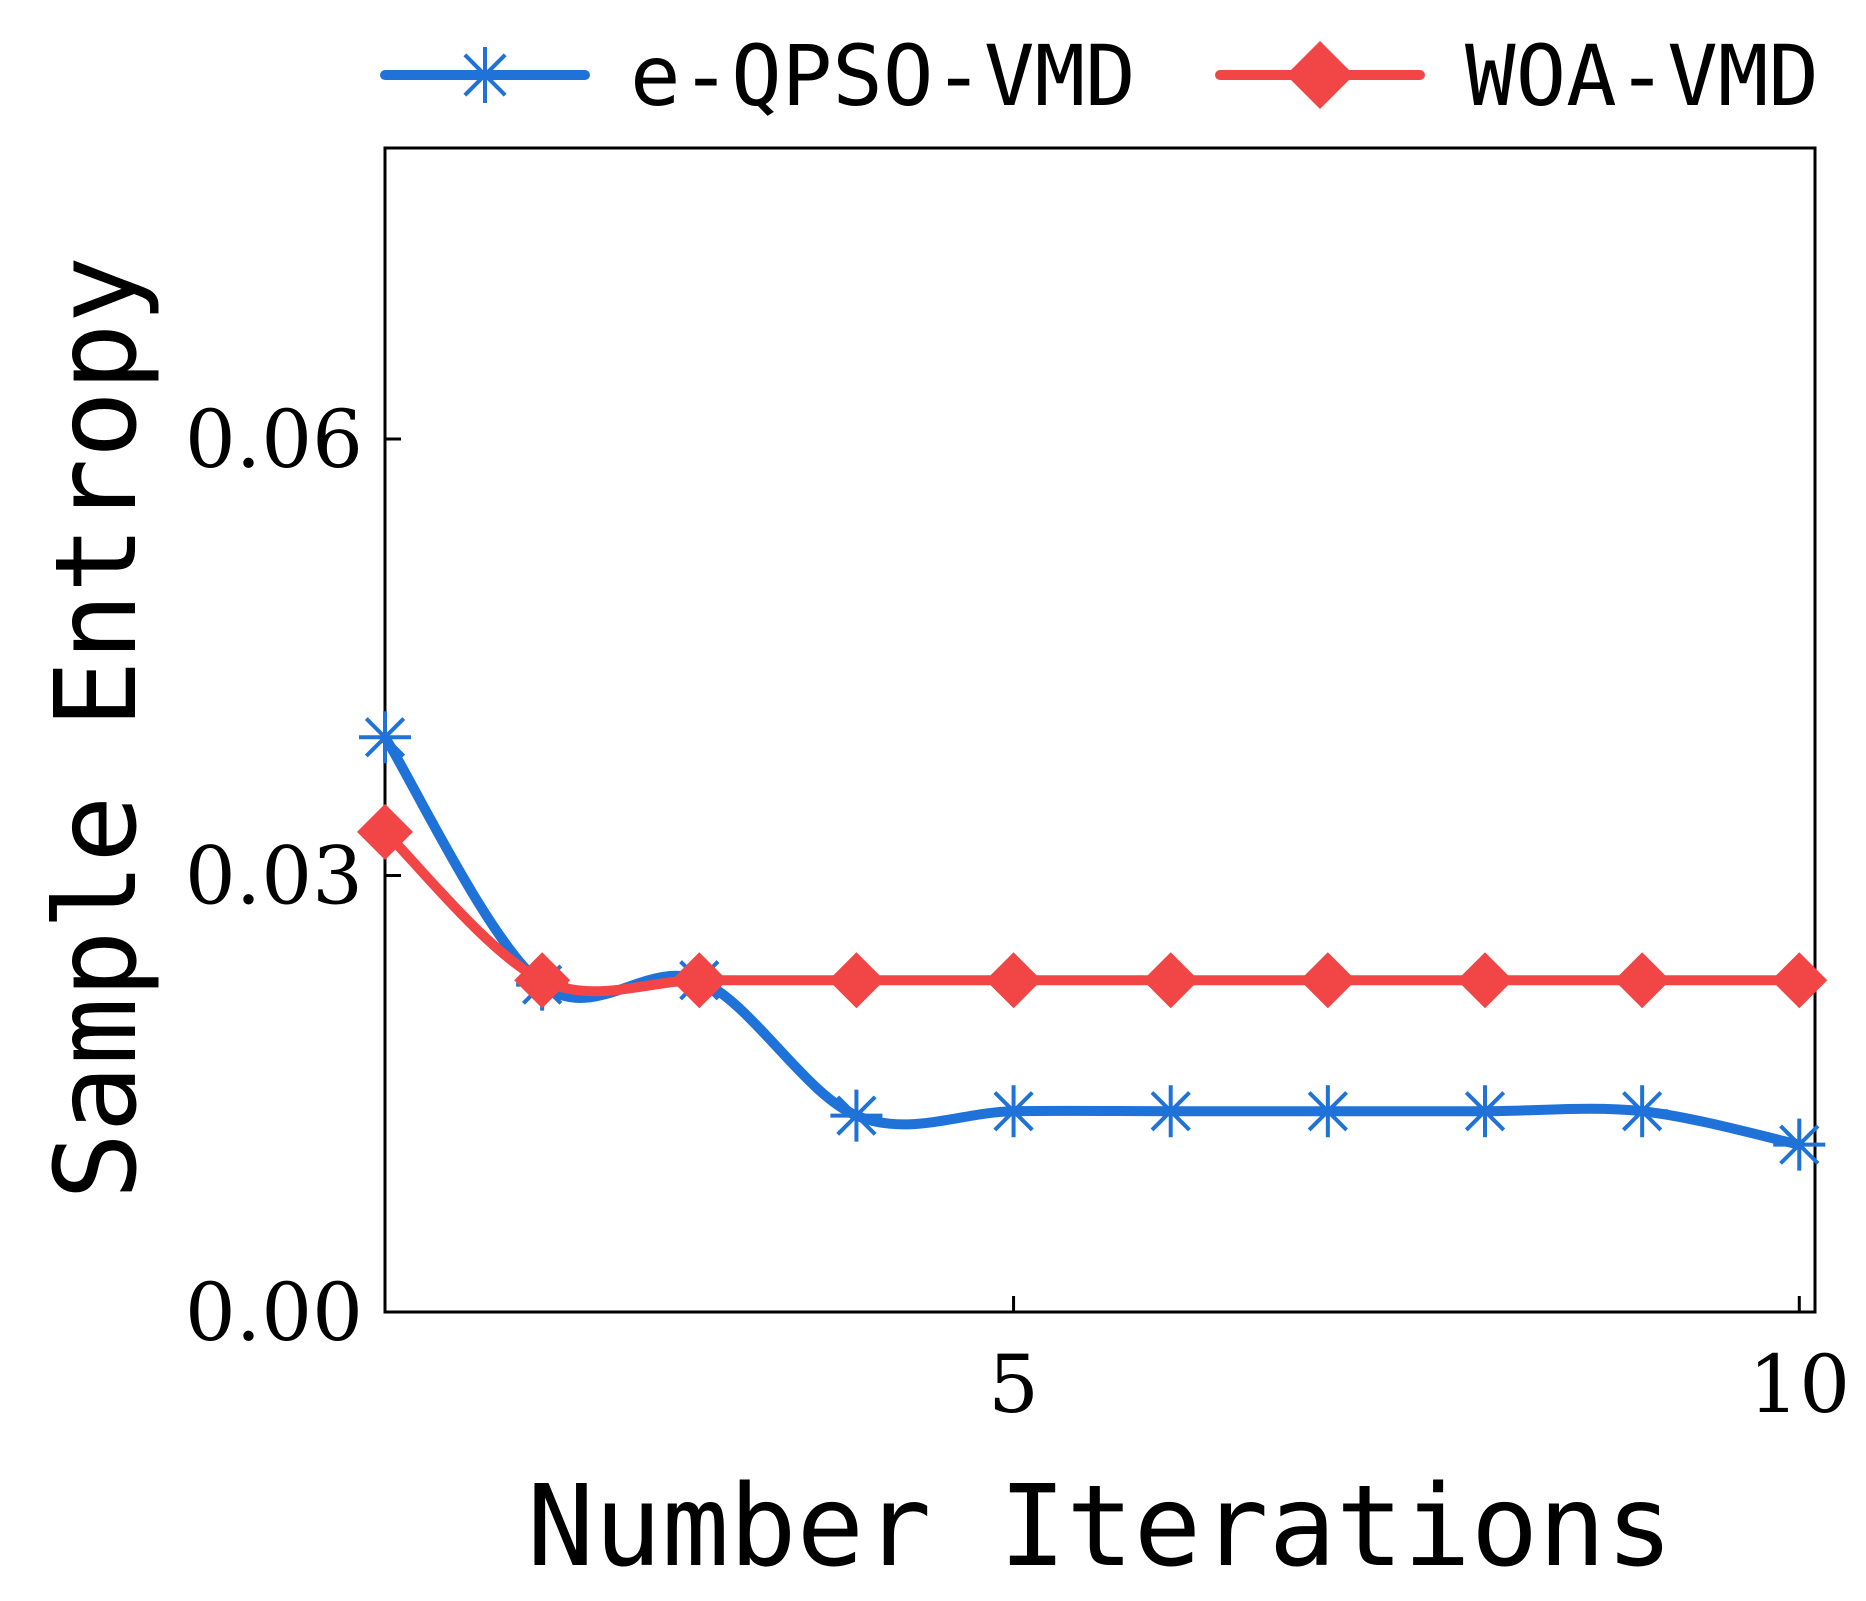  Describe the element at coordinates (274, 1312) in the screenshot. I see `y-tick-label-0: 0.00` at that location.